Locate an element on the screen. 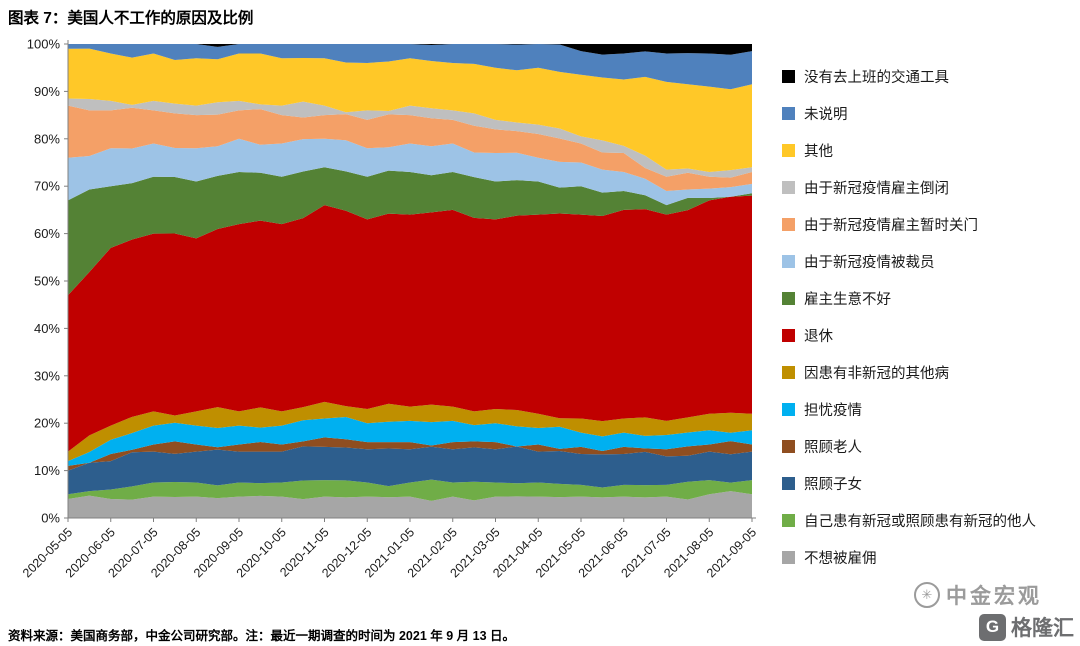 This screenshot has width=1080, height=646. legend-item-employer-temp-closed-covid: 由于新冠疫情雇主暂时关门 is located at coordinates (930, 224).